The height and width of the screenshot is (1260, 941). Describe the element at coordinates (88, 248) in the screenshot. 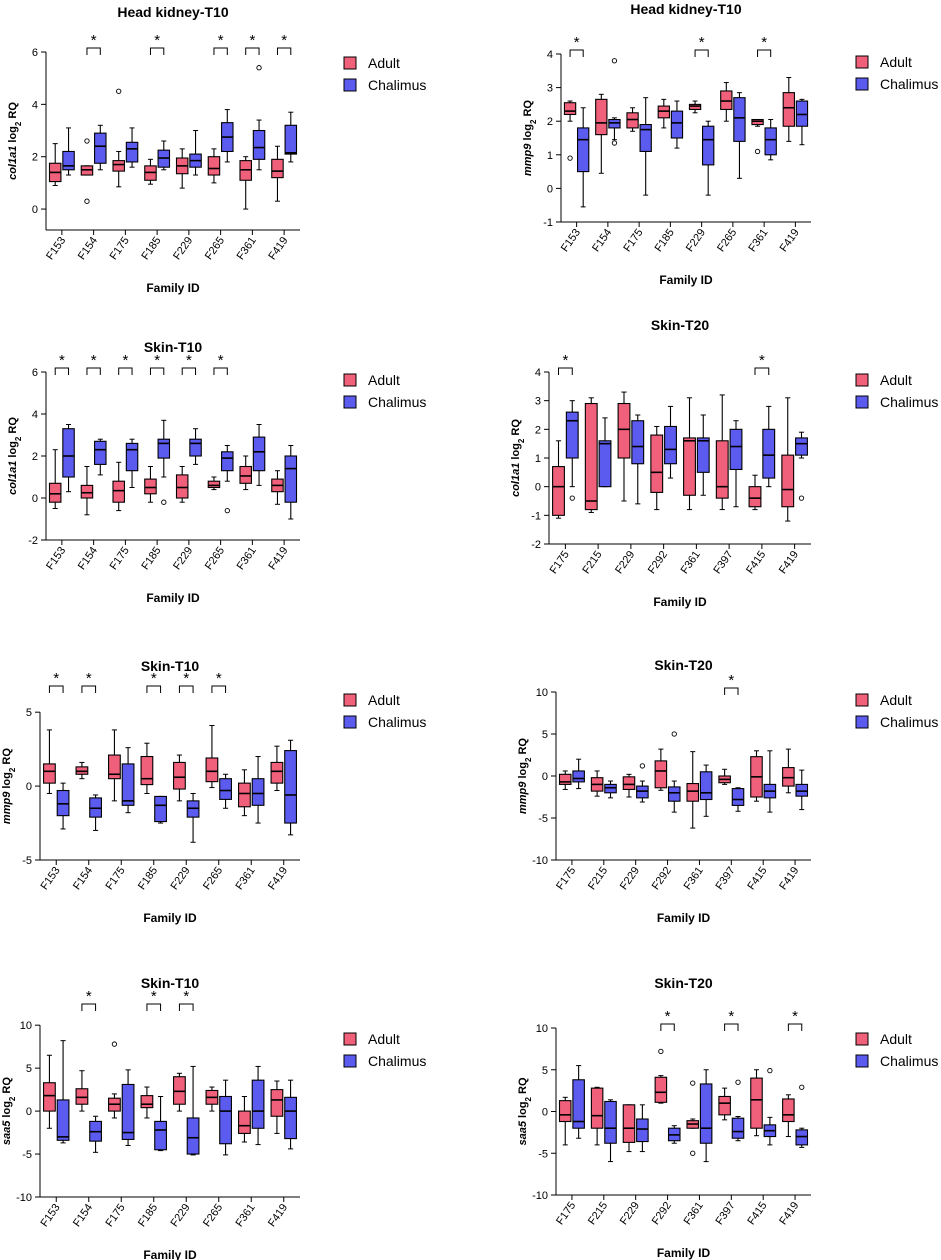

I see `x-tick-label: F154` at that location.